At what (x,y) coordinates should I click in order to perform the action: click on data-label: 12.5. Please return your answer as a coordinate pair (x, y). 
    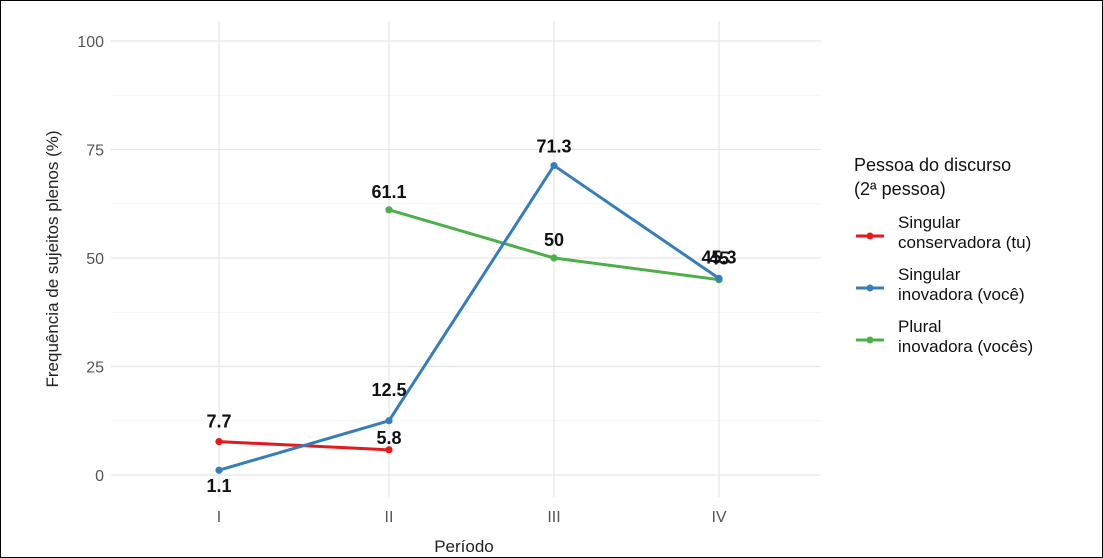
    Looking at the image, I should click on (388, 390).